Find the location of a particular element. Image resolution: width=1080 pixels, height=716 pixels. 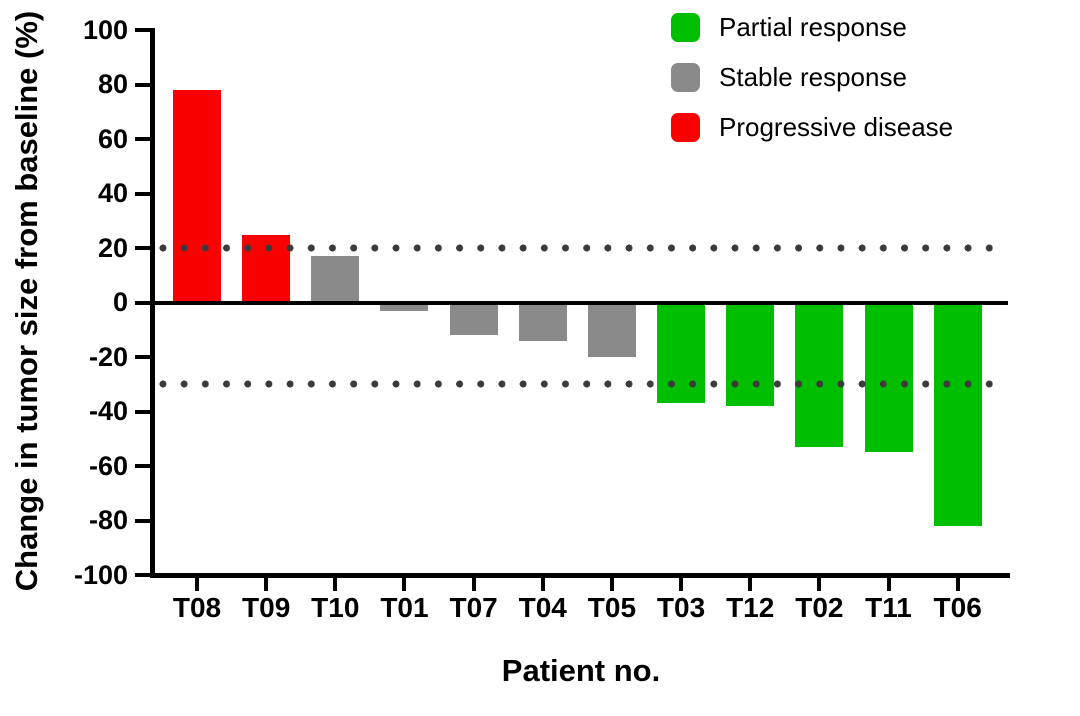

legend-label-stable-response: Stable response is located at coordinates (813, 77).